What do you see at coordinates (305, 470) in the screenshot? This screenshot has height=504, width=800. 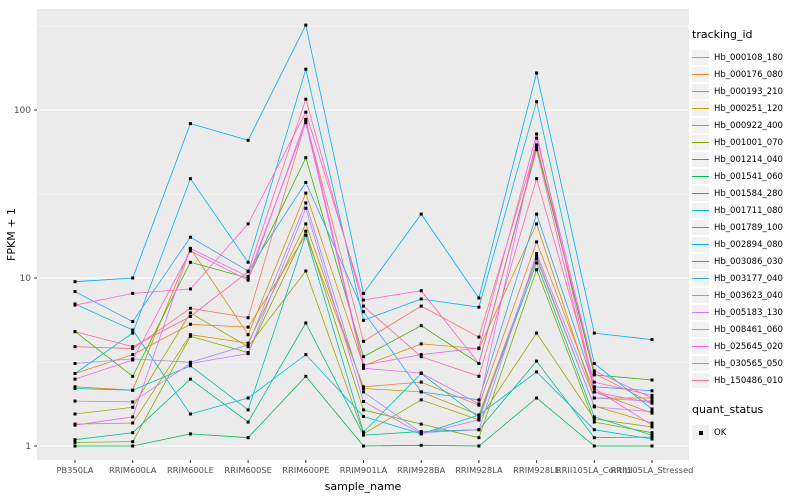 I see `svg-text: RRIM600PE` at bounding box center [305, 470].